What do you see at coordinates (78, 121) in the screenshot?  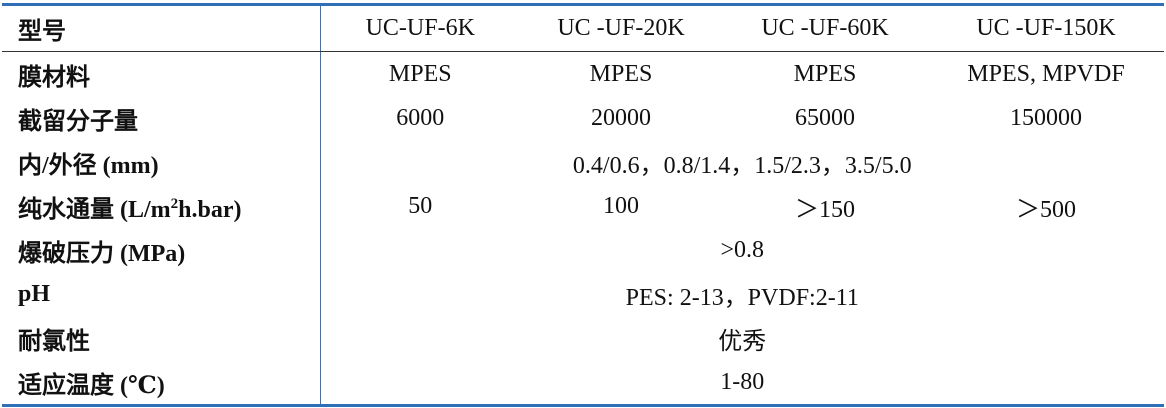 I see `label-text: 截留分子量` at bounding box center [78, 121].